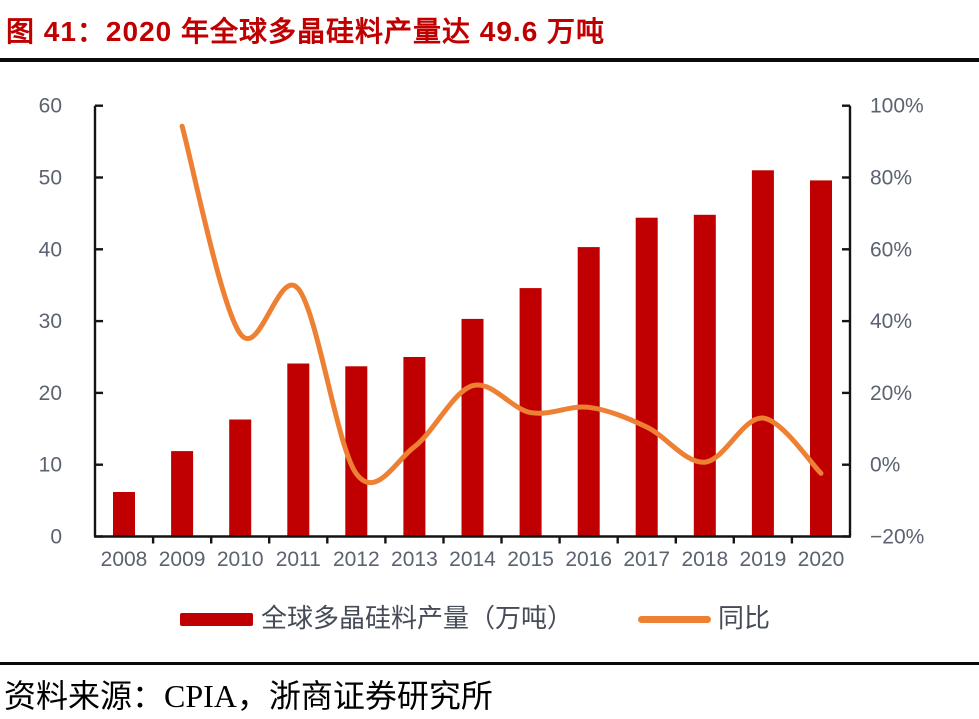 The width and height of the screenshot is (979, 719). What do you see at coordinates (298, 450) in the screenshot?
I see `bar-2011` at bounding box center [298, 450].